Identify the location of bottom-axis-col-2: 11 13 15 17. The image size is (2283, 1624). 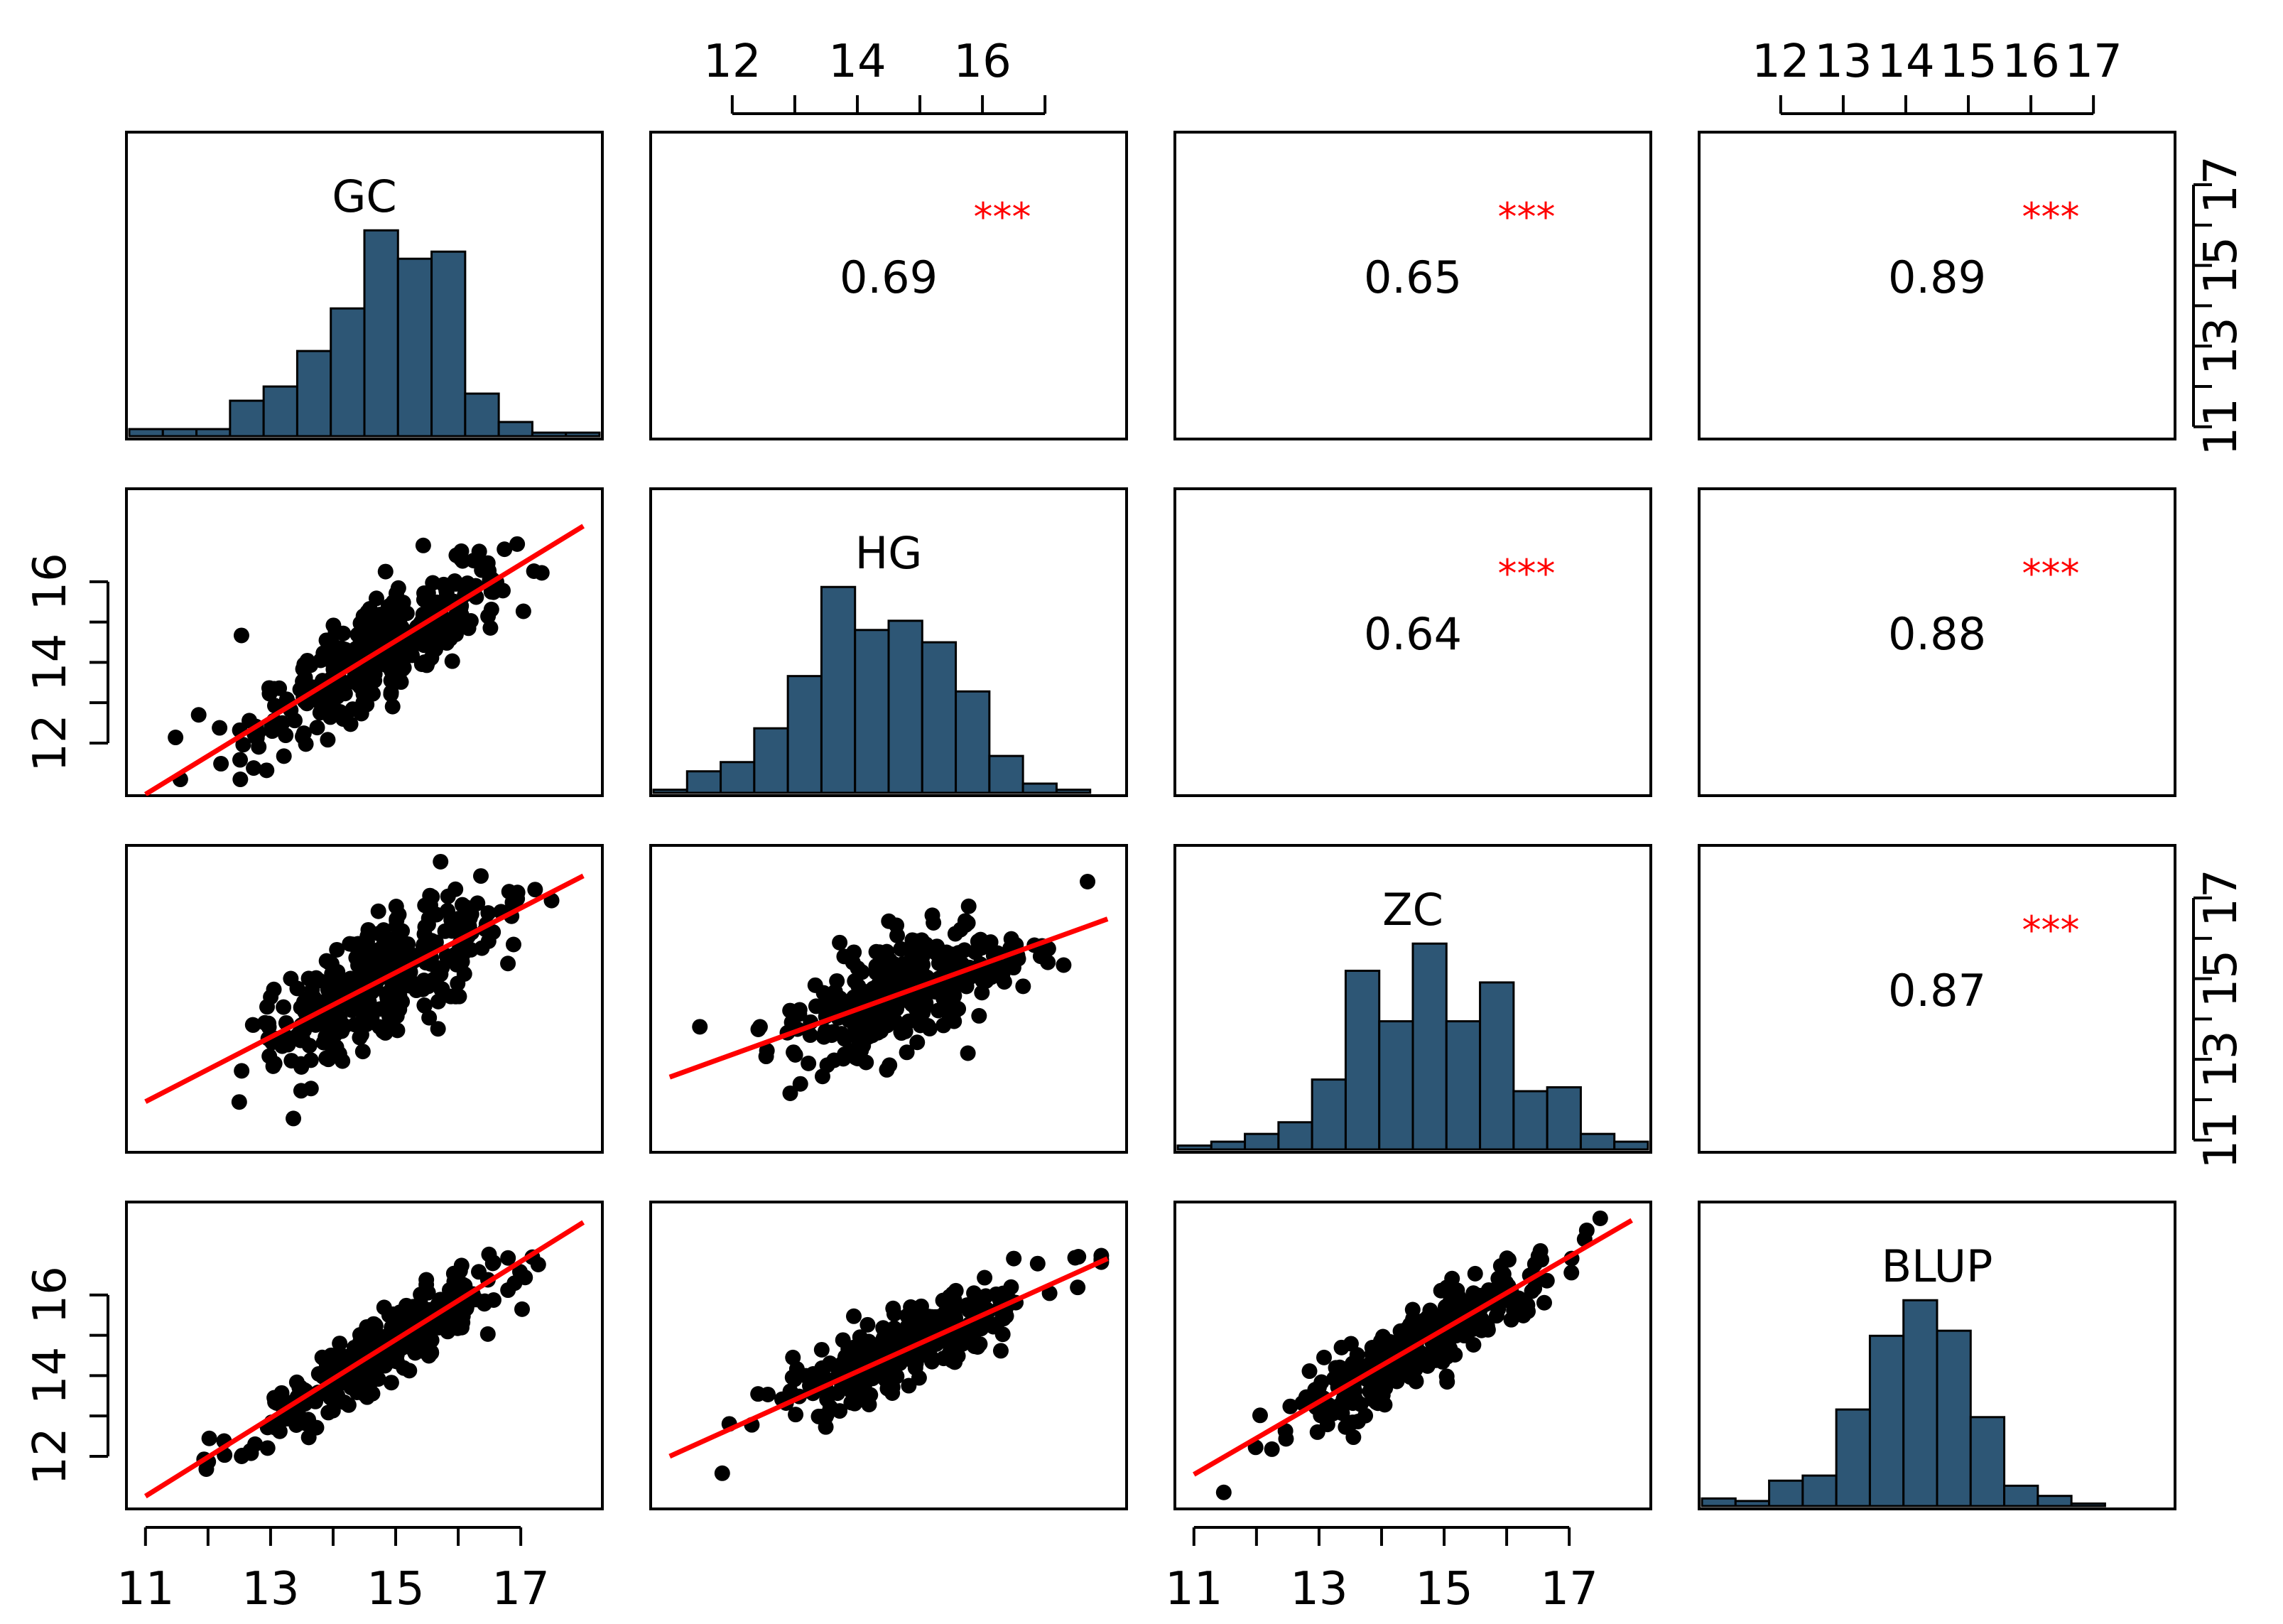
(1381, 1571).